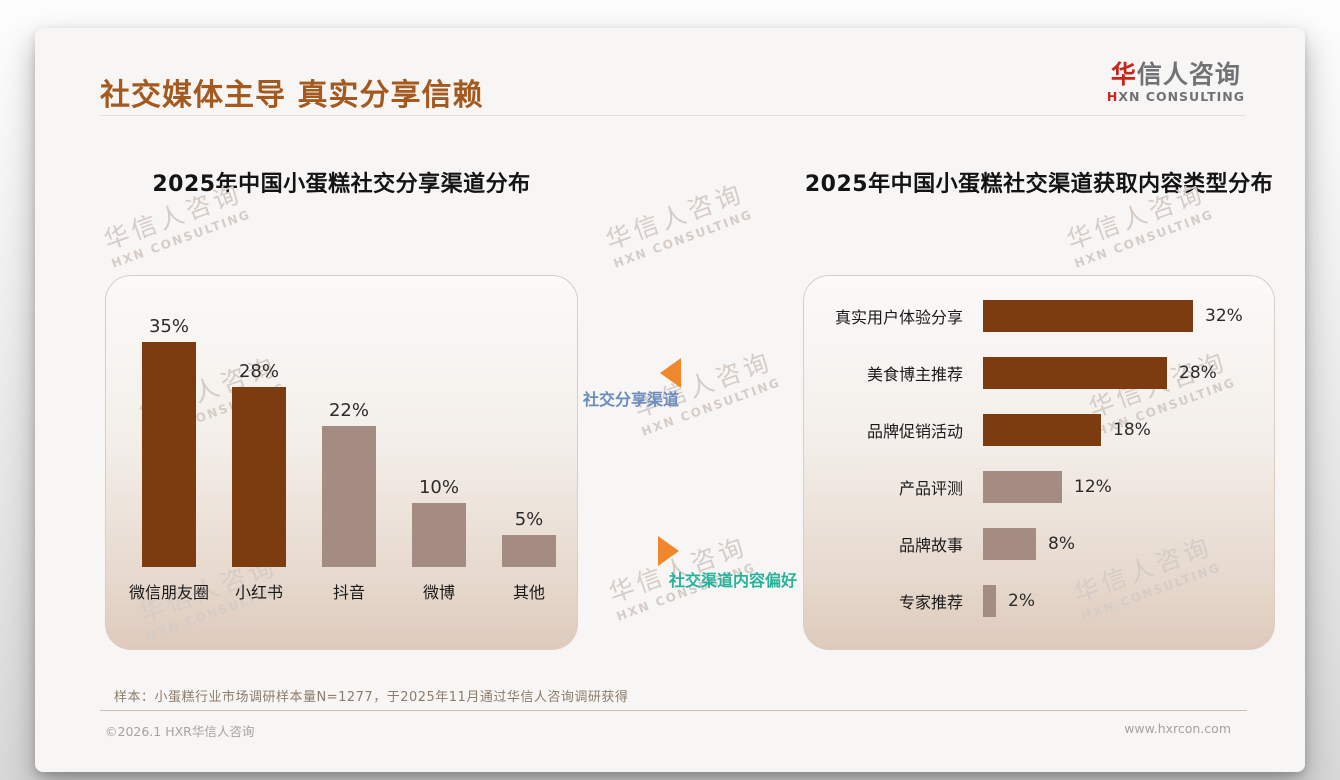  What do you see at coordinates (348, 410) in the screenshot?
I see `value-label: 22%` at bounding box center [348, 410].